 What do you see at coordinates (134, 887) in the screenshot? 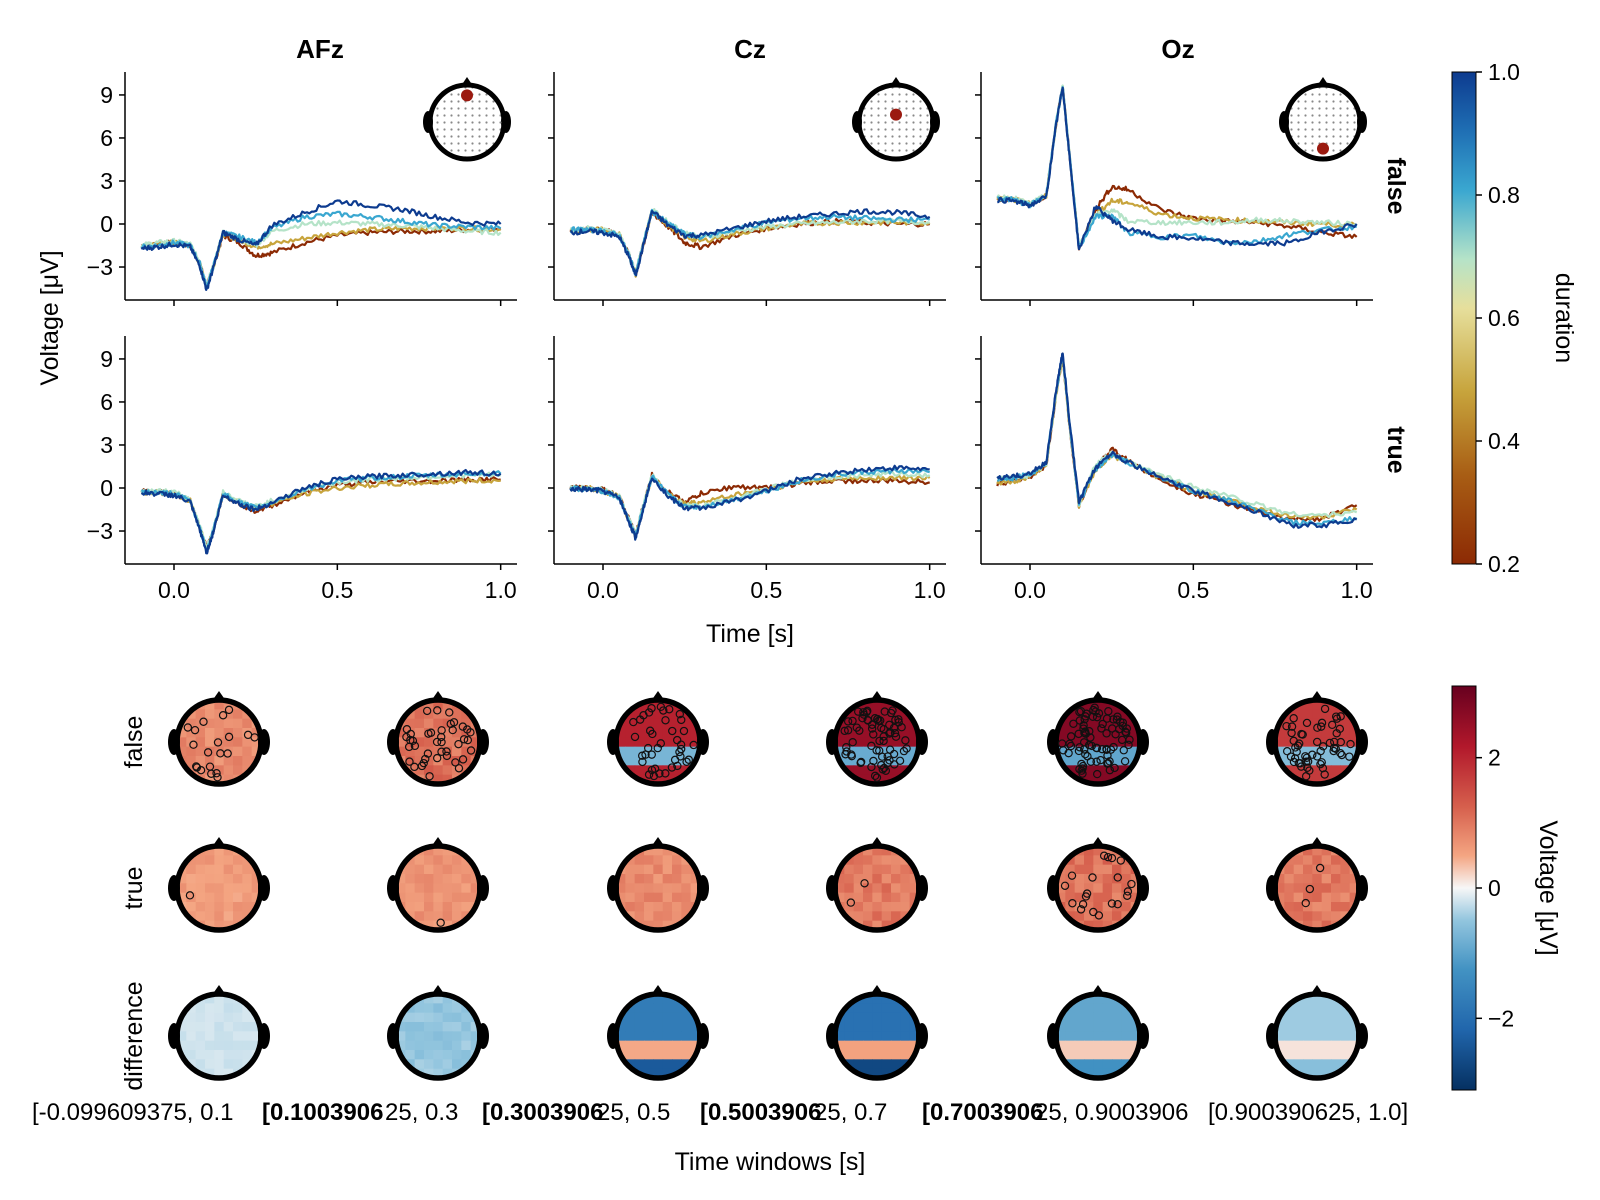
I see `topo-row-label-true: true` at bounding box center [134, 887].